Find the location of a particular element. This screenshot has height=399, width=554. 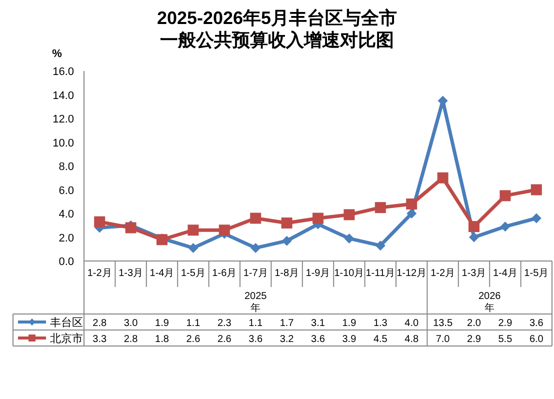

text: 2025年 is located at coordinates (256, 302).